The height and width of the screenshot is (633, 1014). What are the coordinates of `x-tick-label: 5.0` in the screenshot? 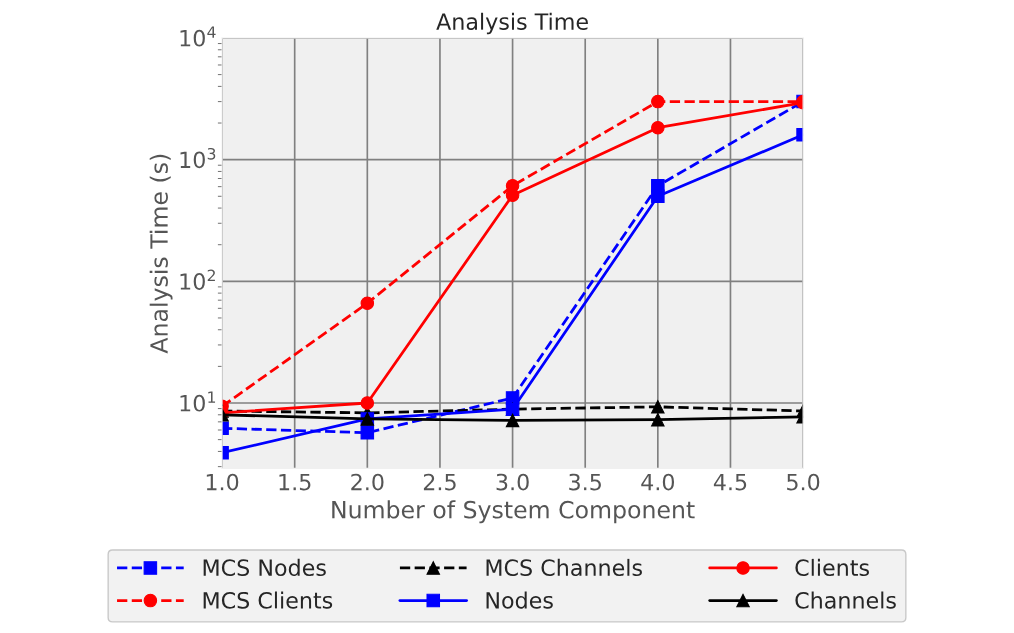 It's located at (803, 482).